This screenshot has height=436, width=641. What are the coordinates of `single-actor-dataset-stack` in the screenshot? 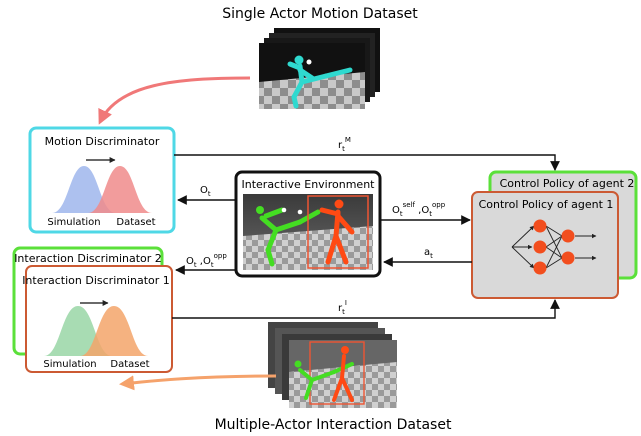 It's located at (319, 68).